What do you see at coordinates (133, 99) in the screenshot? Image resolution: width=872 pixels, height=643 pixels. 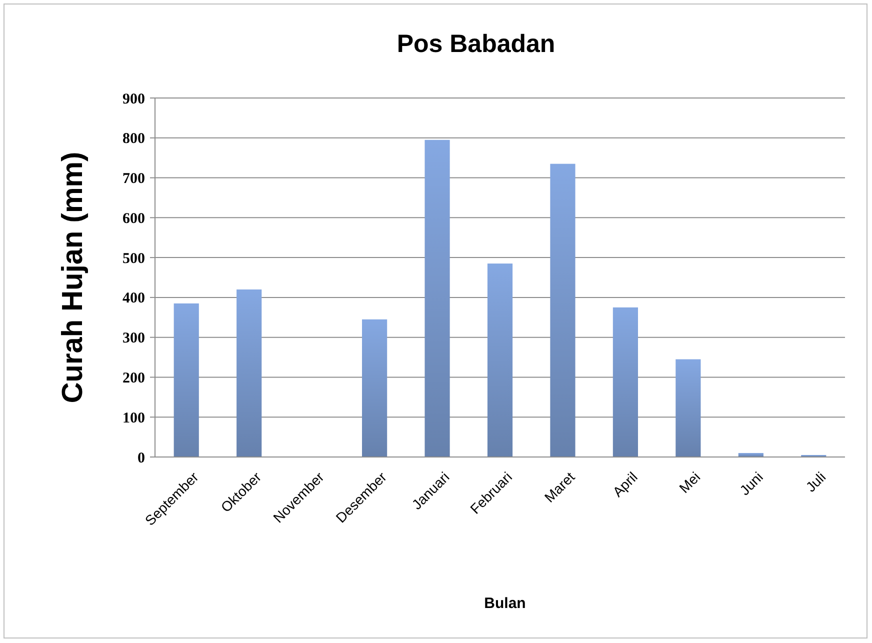 I see `y-tick-label: 900` at bounding box center [133, 99].